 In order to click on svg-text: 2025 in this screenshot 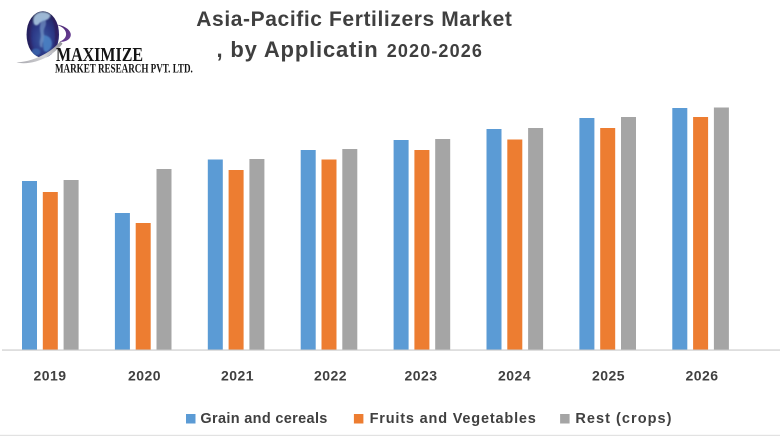, I will do `click(608, 376)`.